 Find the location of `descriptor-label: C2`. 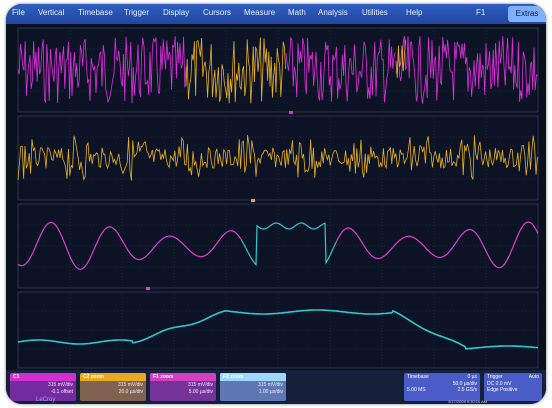

descriptor-label: C2 is located at coordinates (86, 377).